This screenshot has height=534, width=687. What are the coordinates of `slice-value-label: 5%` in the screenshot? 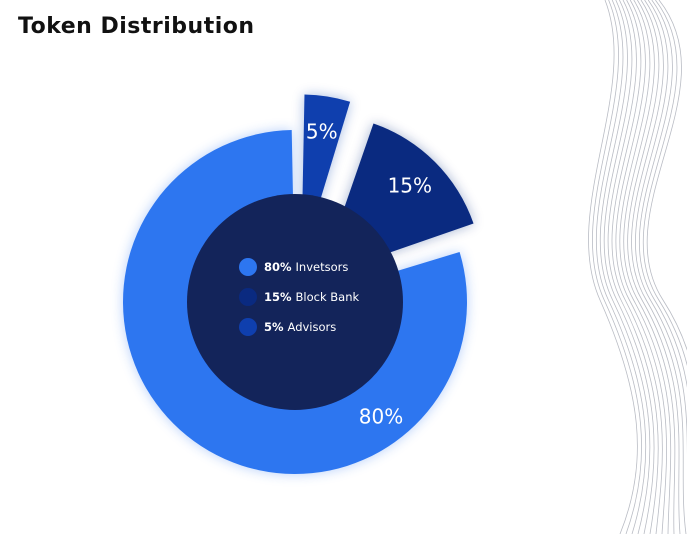 It's located at (322, 132).